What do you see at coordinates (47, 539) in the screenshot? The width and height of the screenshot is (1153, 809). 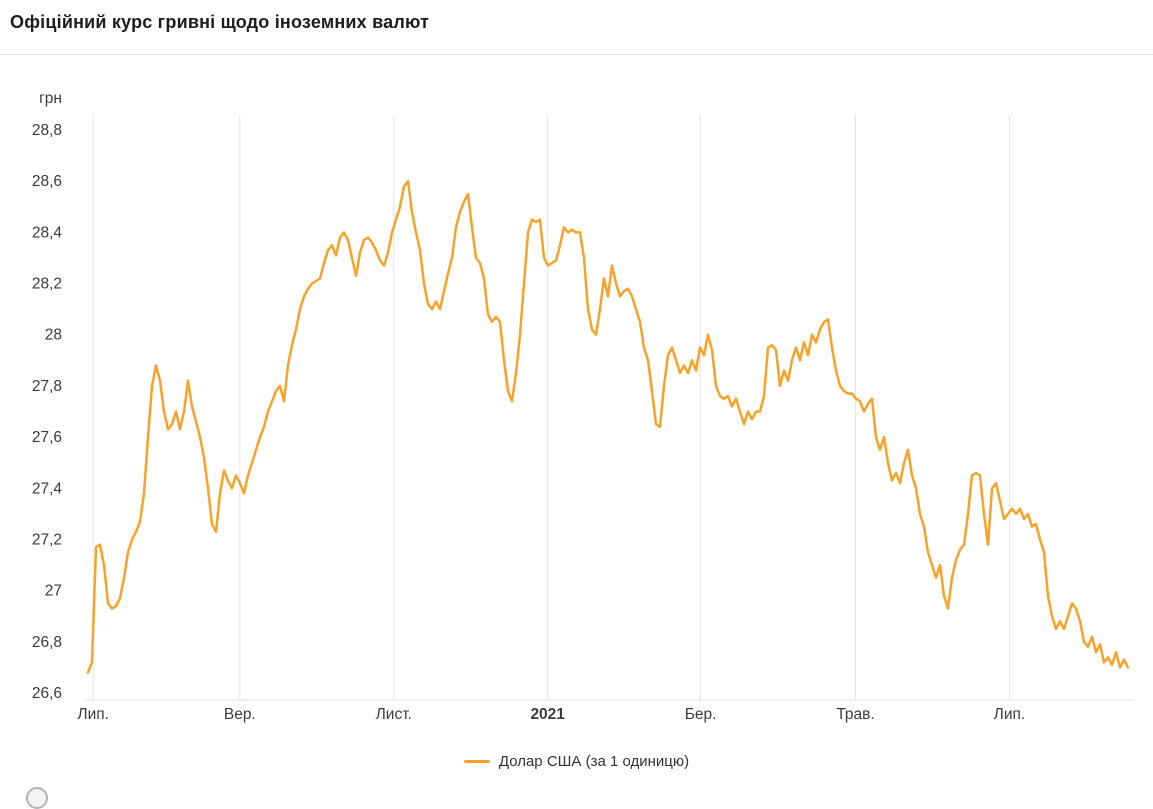 I see `y-axis-tick-label: 27,2` at bounding box center [47, 539].